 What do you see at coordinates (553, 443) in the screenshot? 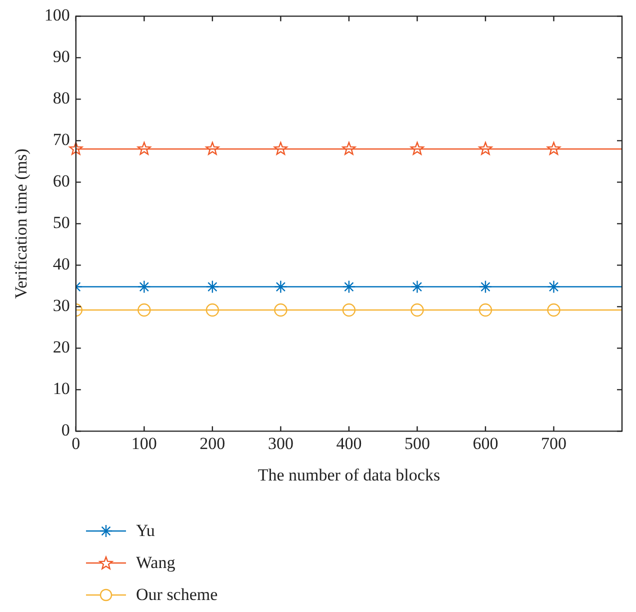
I see `x-tick-label: 700` at bounding box center [553, 443].